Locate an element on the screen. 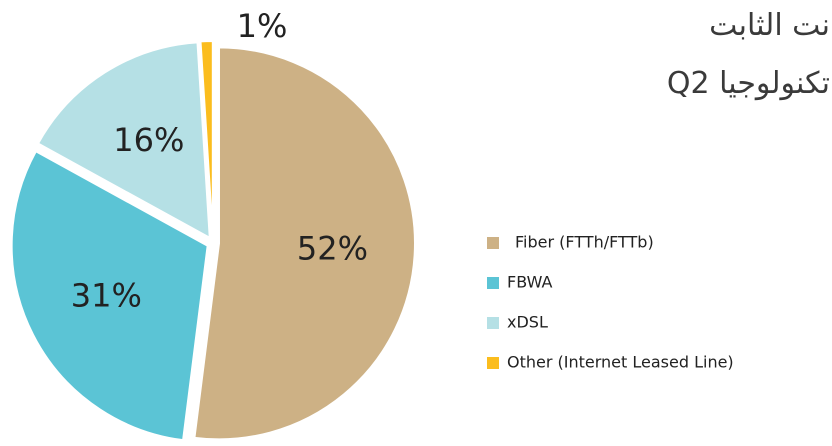 The image size is (832, 446). legend-label: xDSL is located at coordinates (527, 322).